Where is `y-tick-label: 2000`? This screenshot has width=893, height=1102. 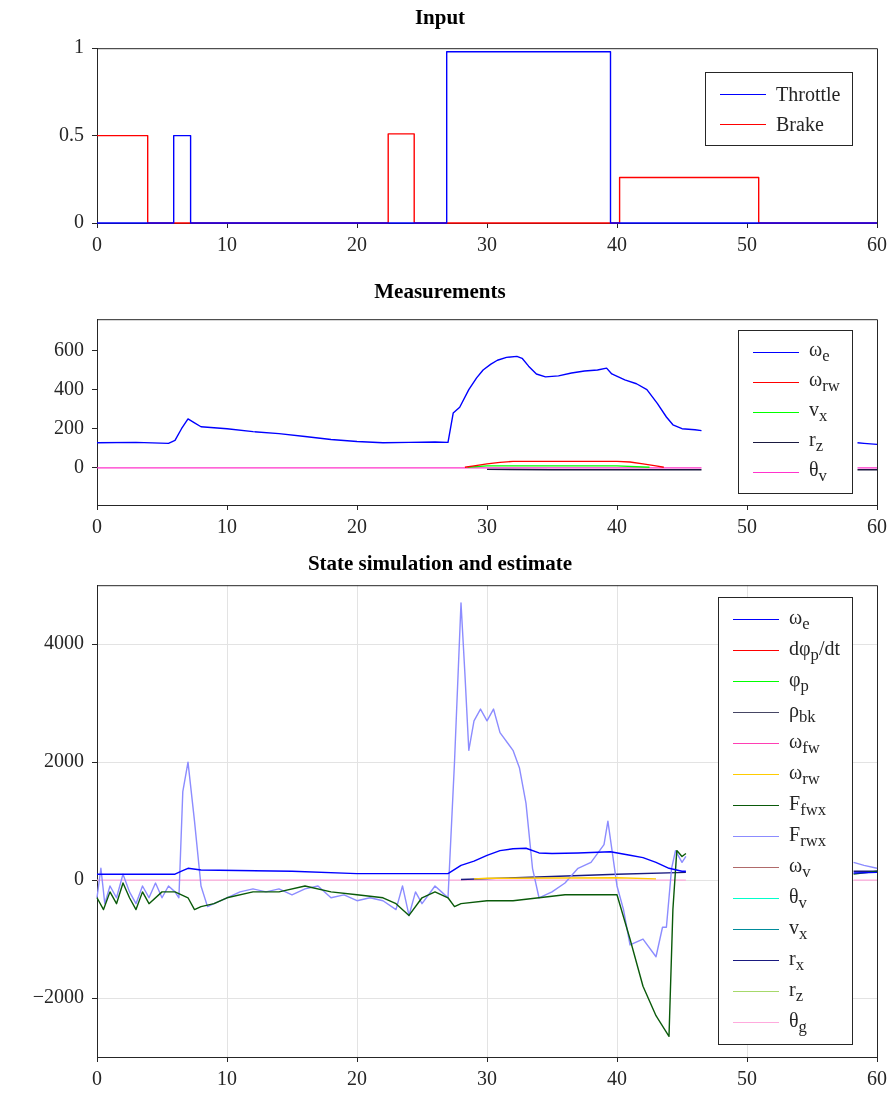
y-tick-label: 2000 is located at coordinates (64, 760).